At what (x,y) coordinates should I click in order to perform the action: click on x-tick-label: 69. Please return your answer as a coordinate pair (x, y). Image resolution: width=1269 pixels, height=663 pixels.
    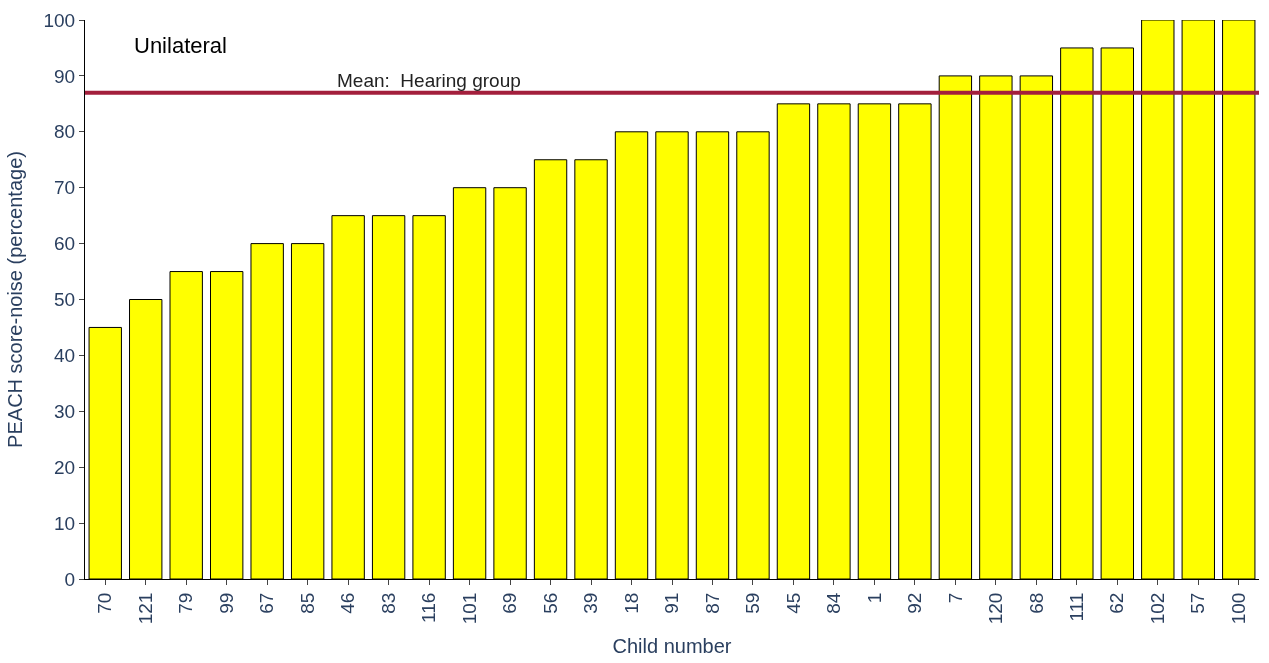
    Looking at the image, I should click on (510, 603).